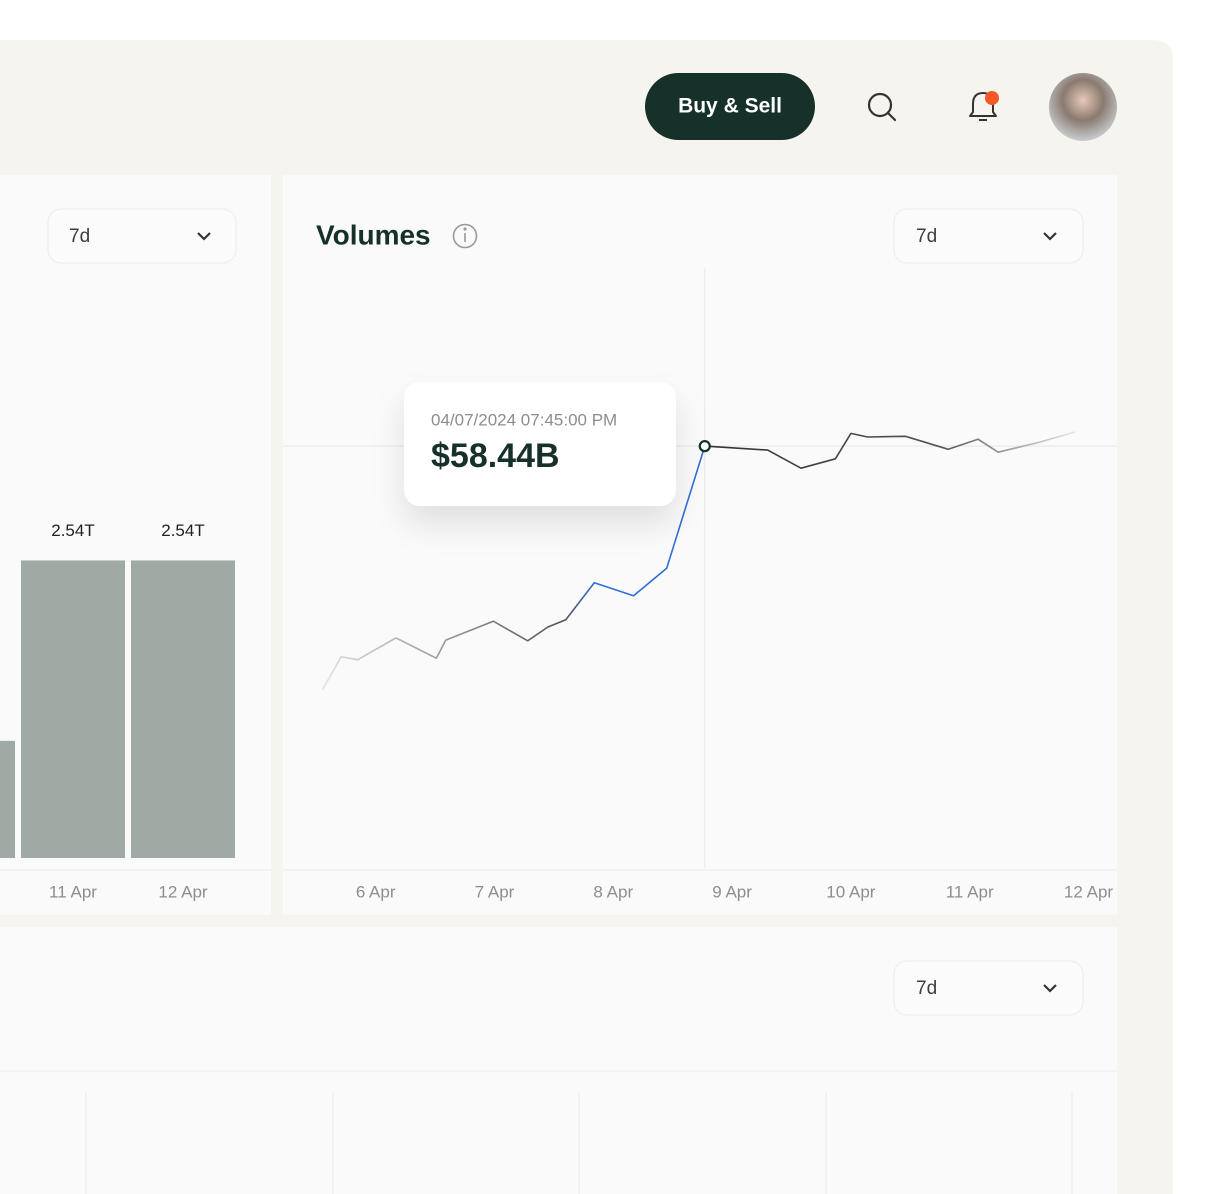 The width and height of the screenshot is (1212, 1194). What do you see at coordinates (850, 891) in the screenshot?
I see `x-tick-label: 10 Apr` at bounding box center [850, 891].